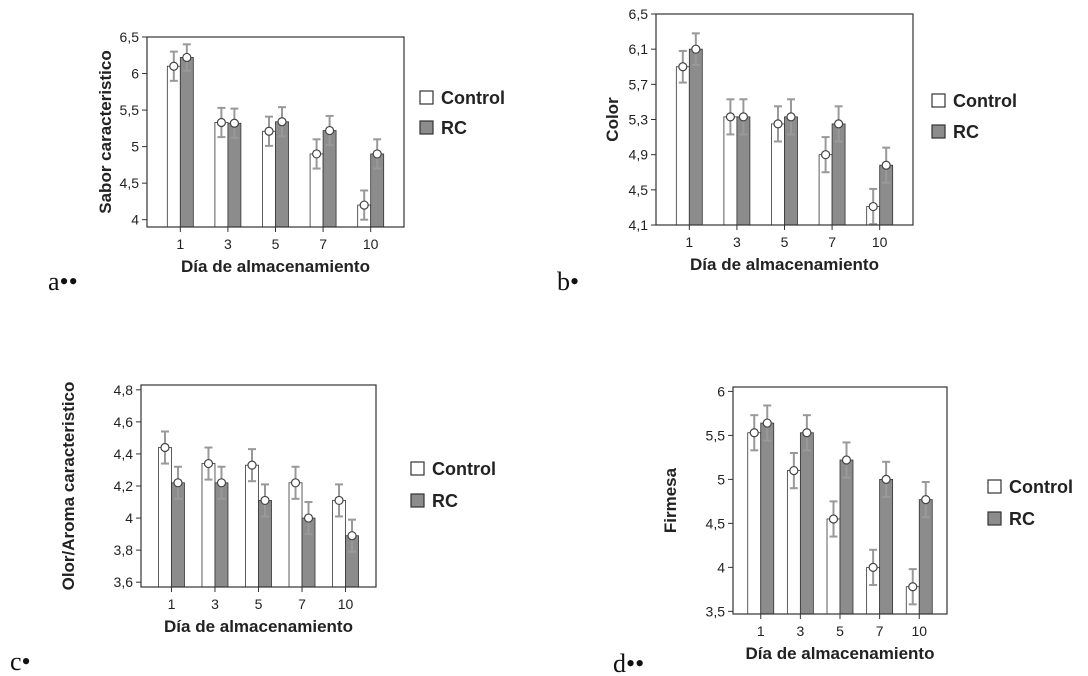 The image size is (1088, 676). What do you see at coordinates (639, 120) in the screenshot?
I see `y-tick-label-3: 5,3` at bounding box center [639, 120].